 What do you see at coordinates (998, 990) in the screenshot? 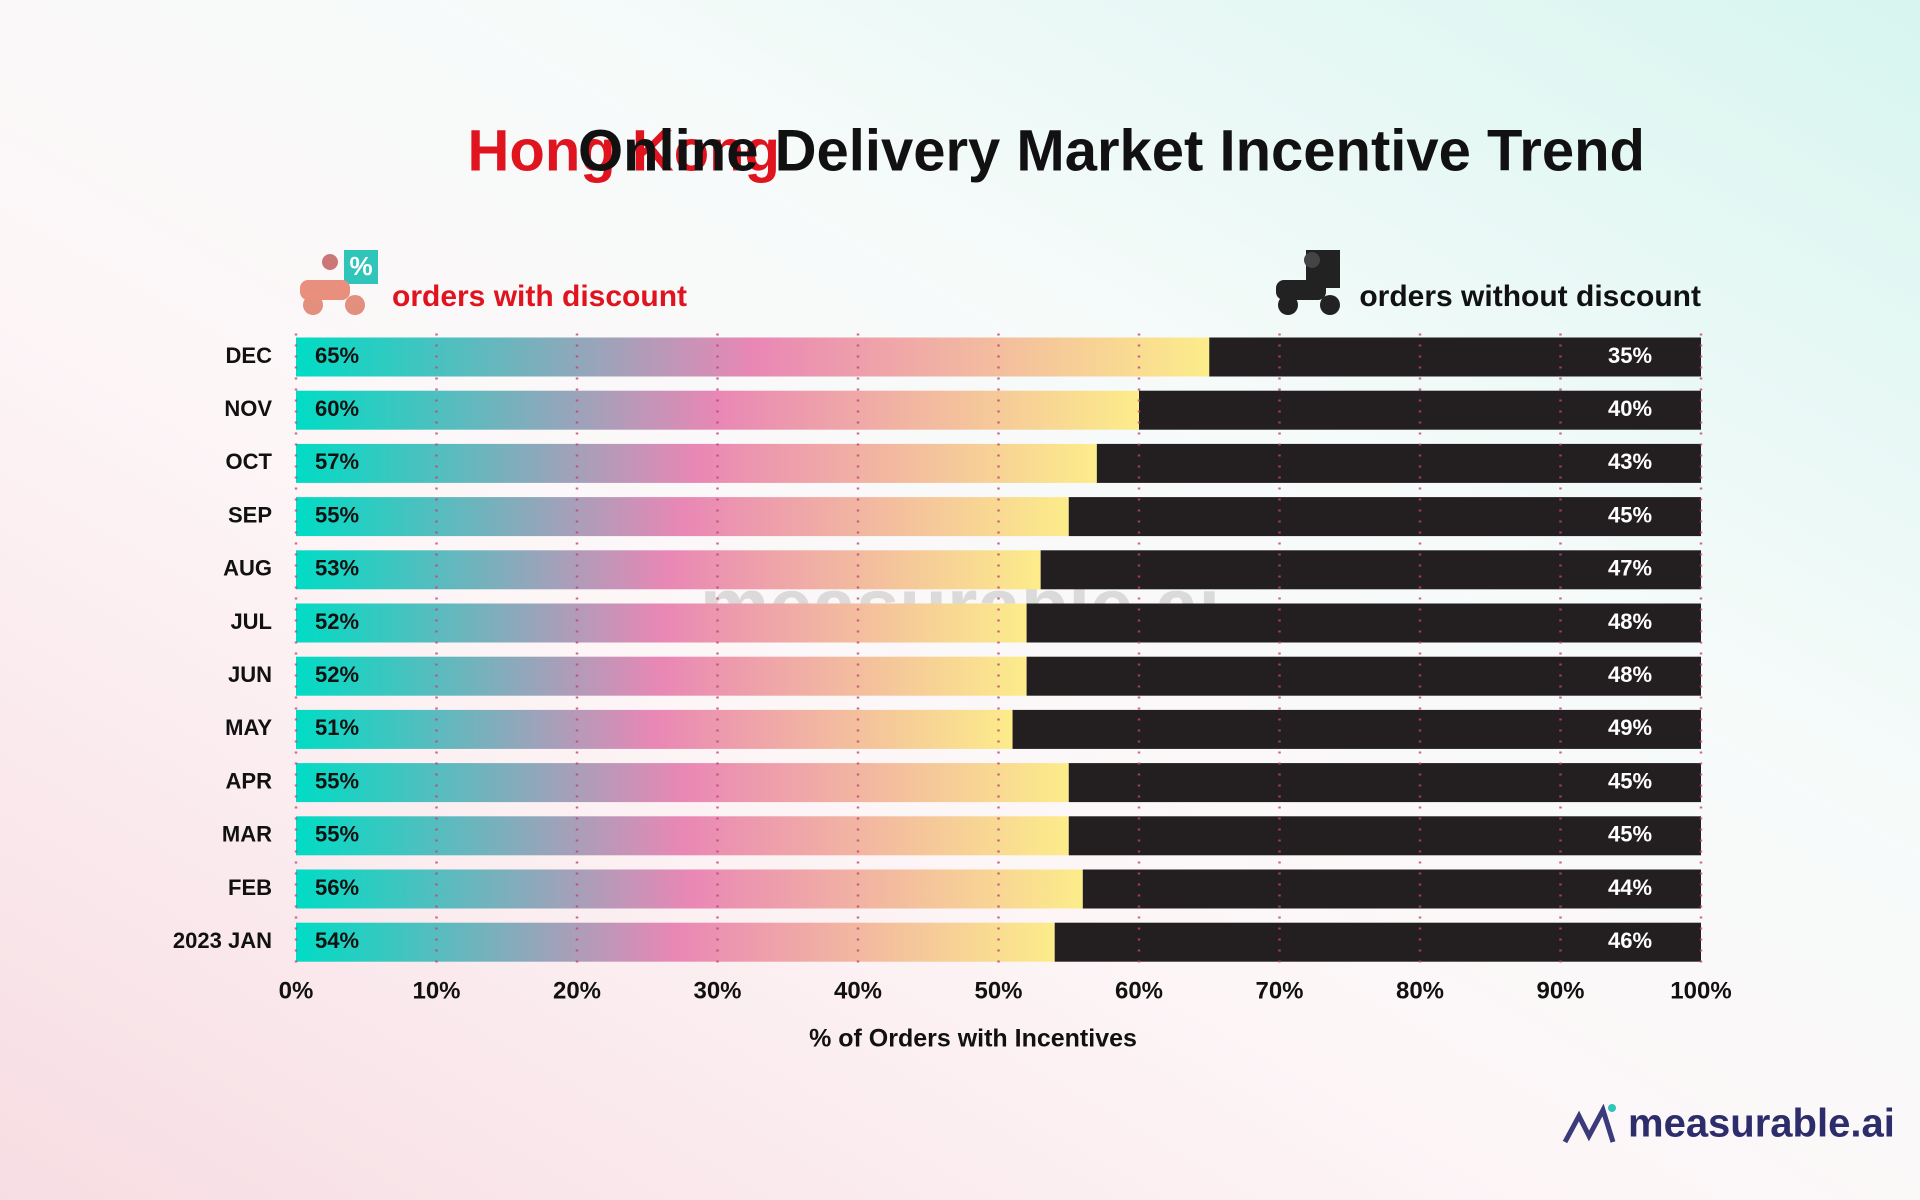
I see `x-tick-label: 50%` at bounding box center [998, 990].